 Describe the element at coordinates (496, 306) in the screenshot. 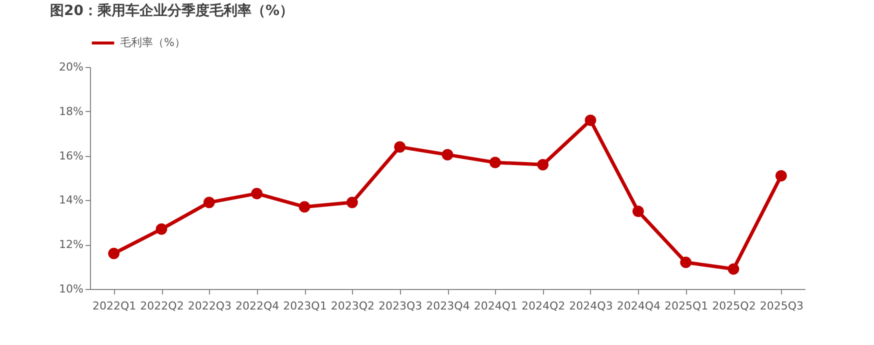

I see `x-tick-label: 2024Q1` at that location.